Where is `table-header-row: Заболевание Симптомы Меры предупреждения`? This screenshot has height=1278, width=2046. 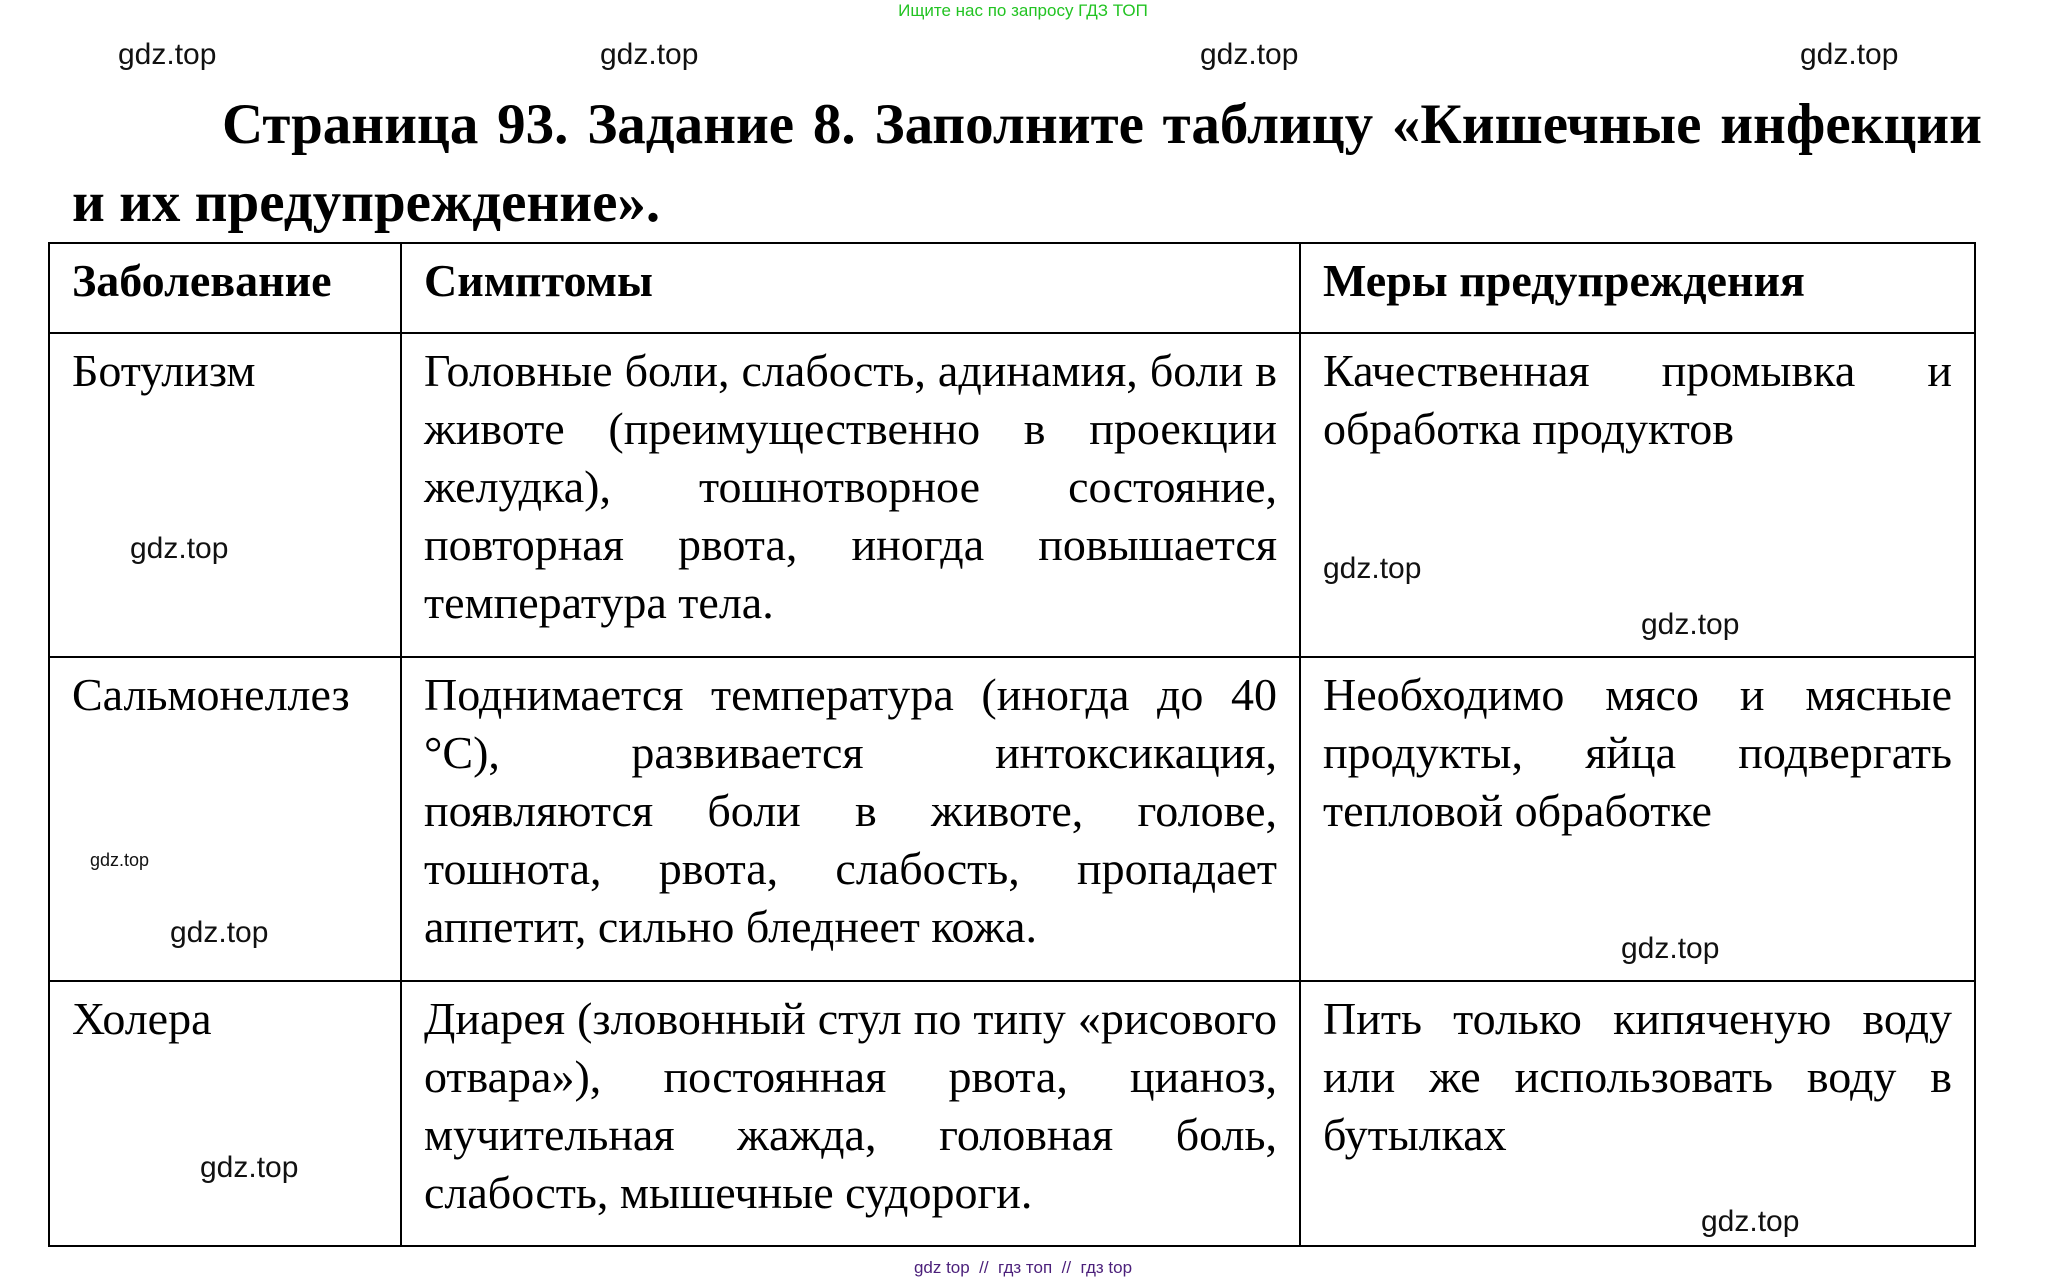 table-header-row: Заболевание Симптомы Меры предупреждения is located at coordinates (1012, 288).